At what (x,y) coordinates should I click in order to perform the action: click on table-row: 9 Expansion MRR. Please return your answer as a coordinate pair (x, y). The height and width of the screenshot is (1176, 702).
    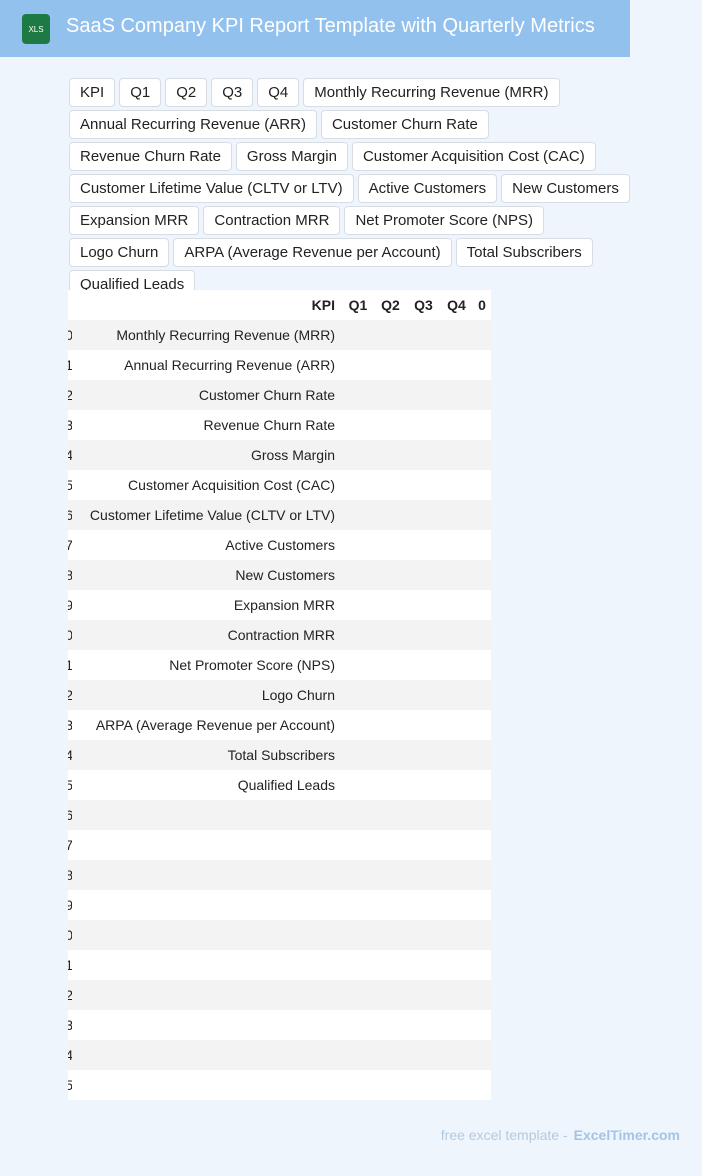
    Looking at the image, I should click on (279, 605).